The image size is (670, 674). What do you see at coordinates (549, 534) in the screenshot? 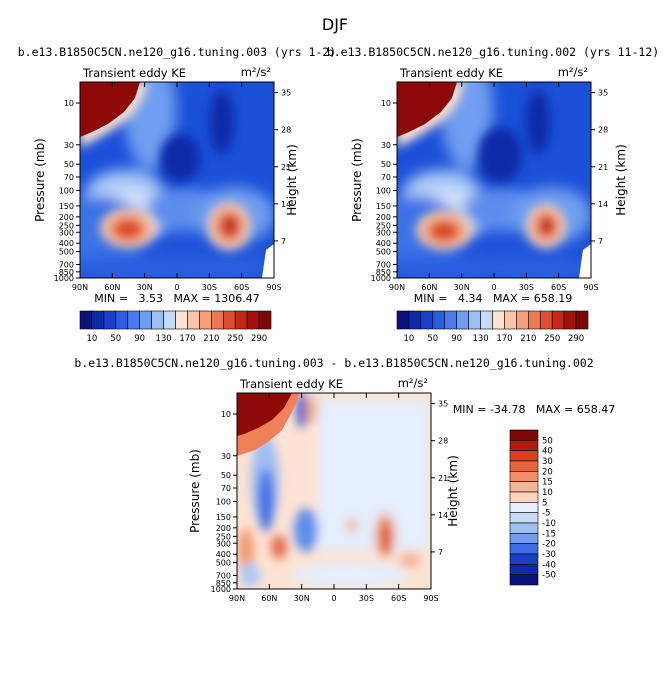
I see `panel-c-colorbar-label: -15` at bounding box center [549, 534].